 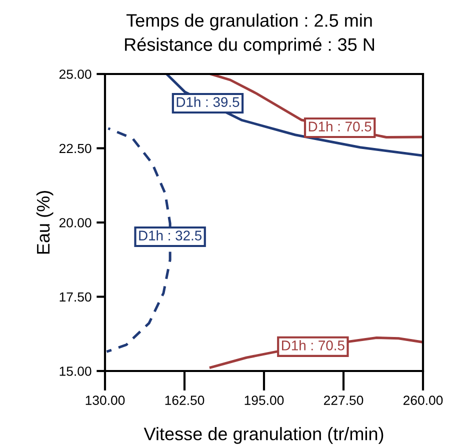 What do you see at coordinates (344, 400) in the screenshot?
I see `x-tick-label: 227.50` at bounding box center [344, 400].